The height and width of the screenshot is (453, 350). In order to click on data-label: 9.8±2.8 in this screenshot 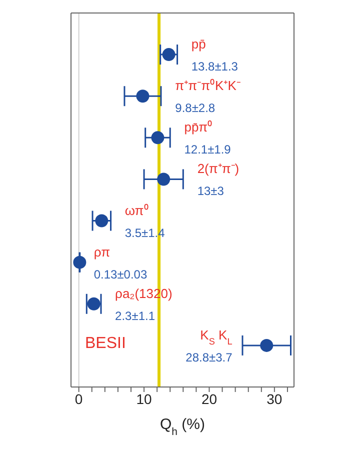, I will do `click(195, 108)`.